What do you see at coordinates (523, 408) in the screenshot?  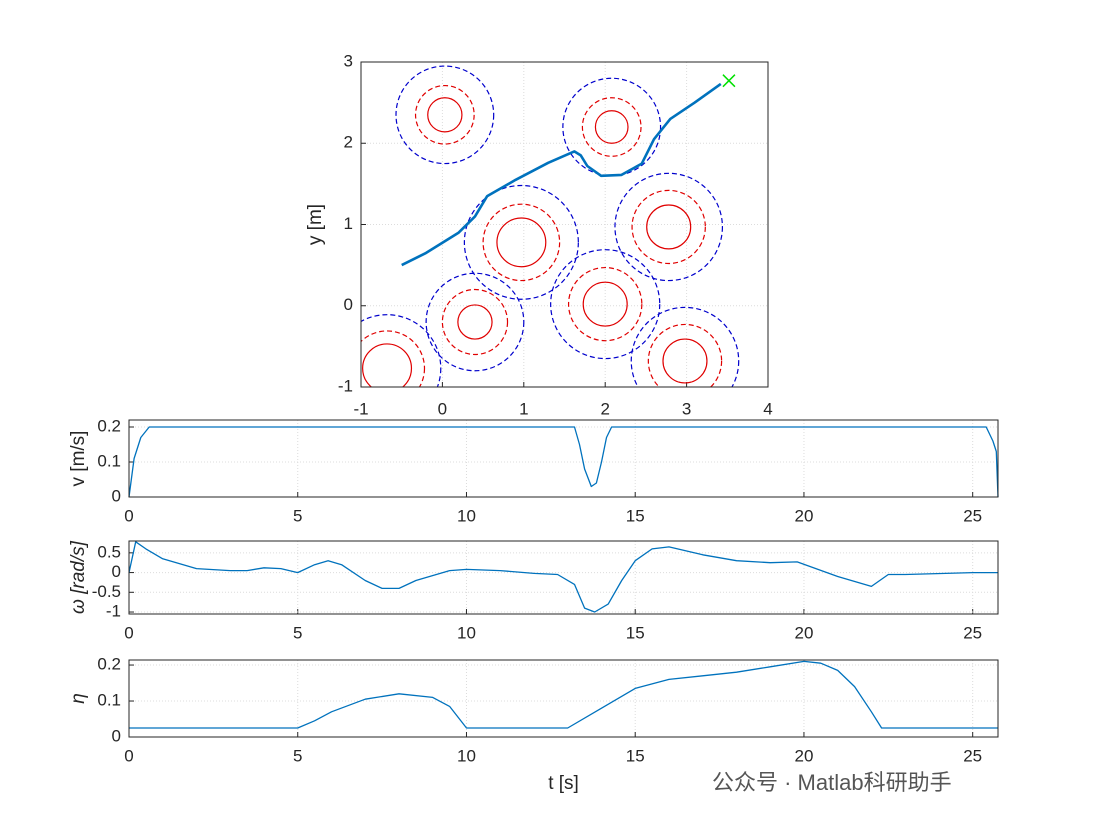 I see `x-tick-label: 1` at bounding box center [523, 408].